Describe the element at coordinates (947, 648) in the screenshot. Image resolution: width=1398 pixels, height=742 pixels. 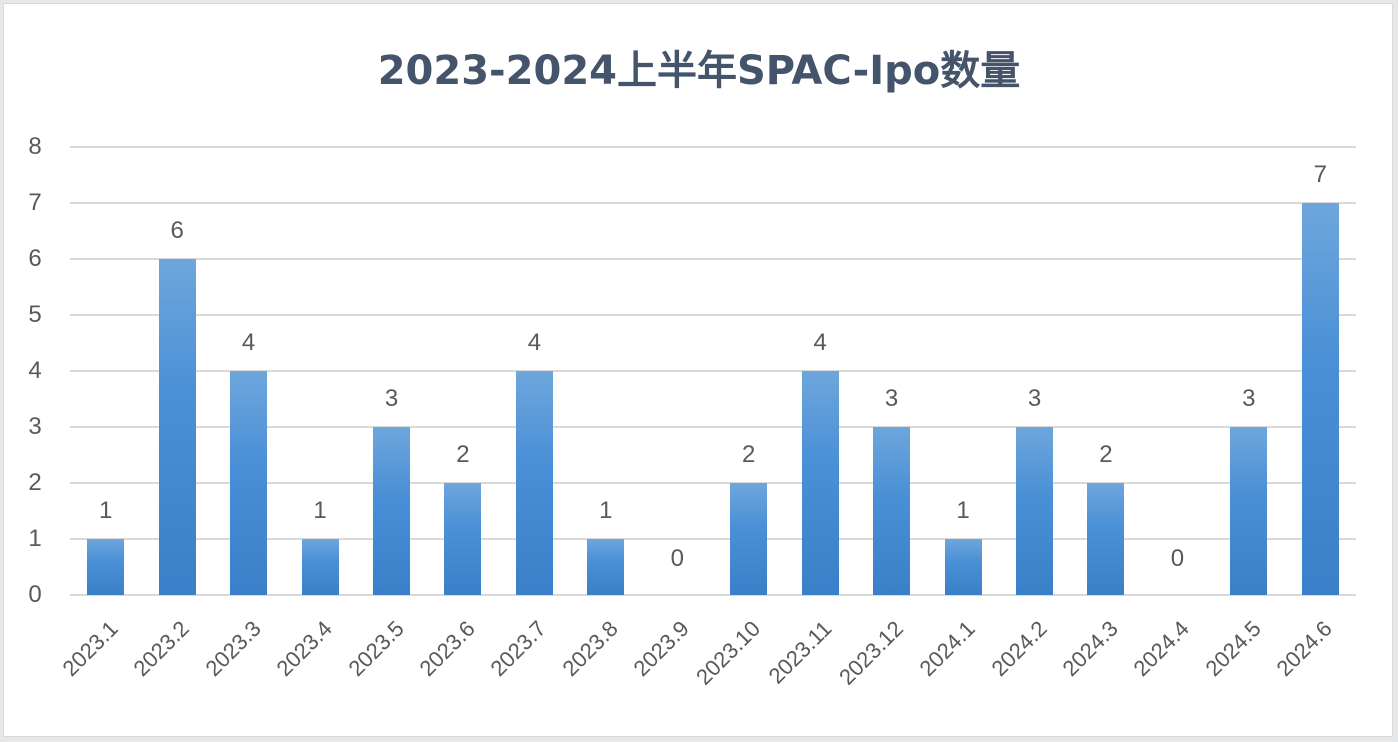
I see `x-tick-label: 2024.1` at that location.